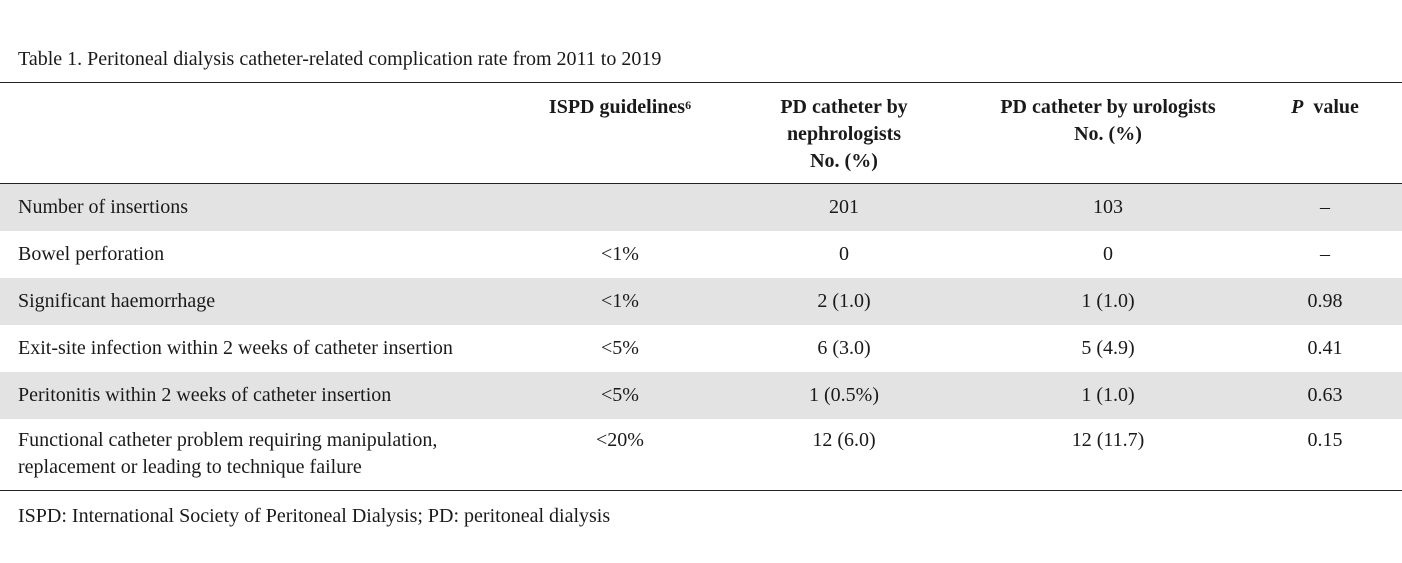  Describe the element at coordinates (844, 439) in the screenshot. I see `row-nephrologists: 12 (6.0)` at that location.